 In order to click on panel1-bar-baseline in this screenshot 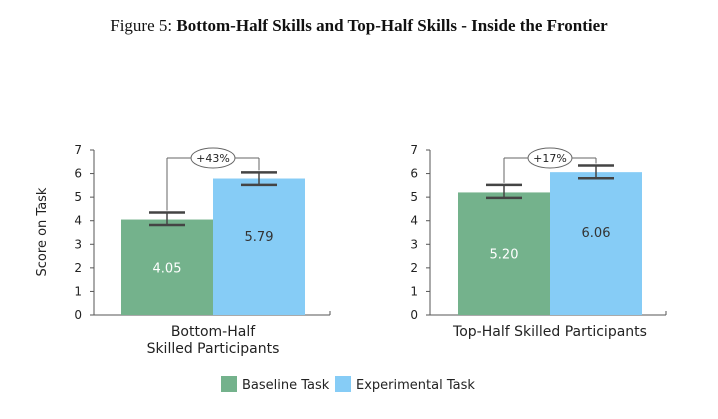, I will do `click(167, 267)`.